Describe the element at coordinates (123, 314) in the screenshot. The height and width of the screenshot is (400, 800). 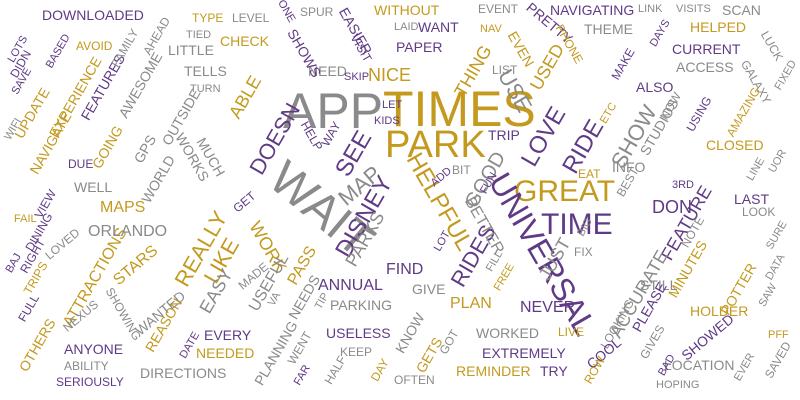
I see `word: SHOWING` at that location.